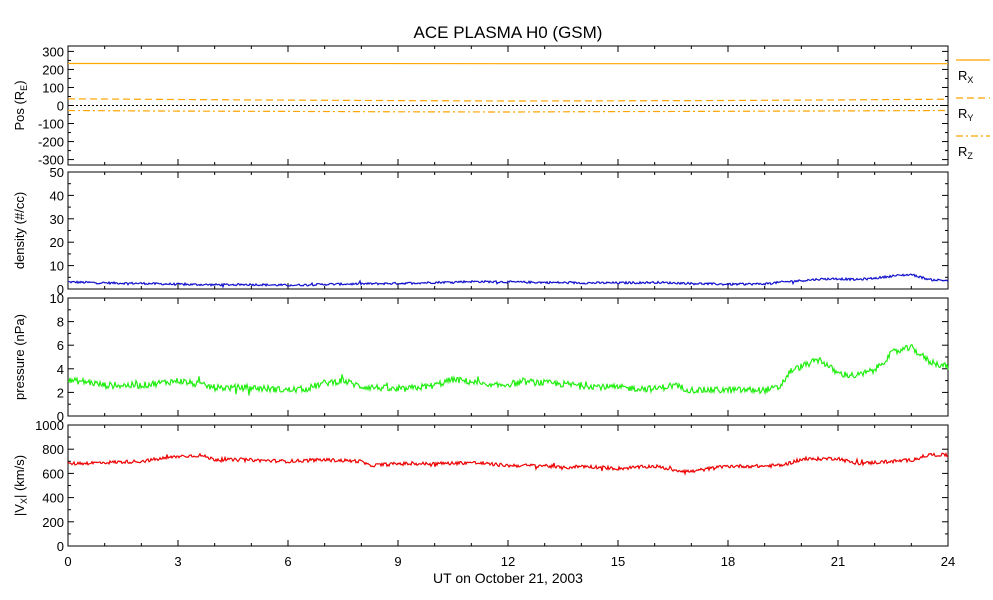 This screenshot has width=993, height=600. Describe the element at coordinates (508, 32) in the screenshot. I see `chart-title: ACE PLASMA H0 (GSM)` at that location.